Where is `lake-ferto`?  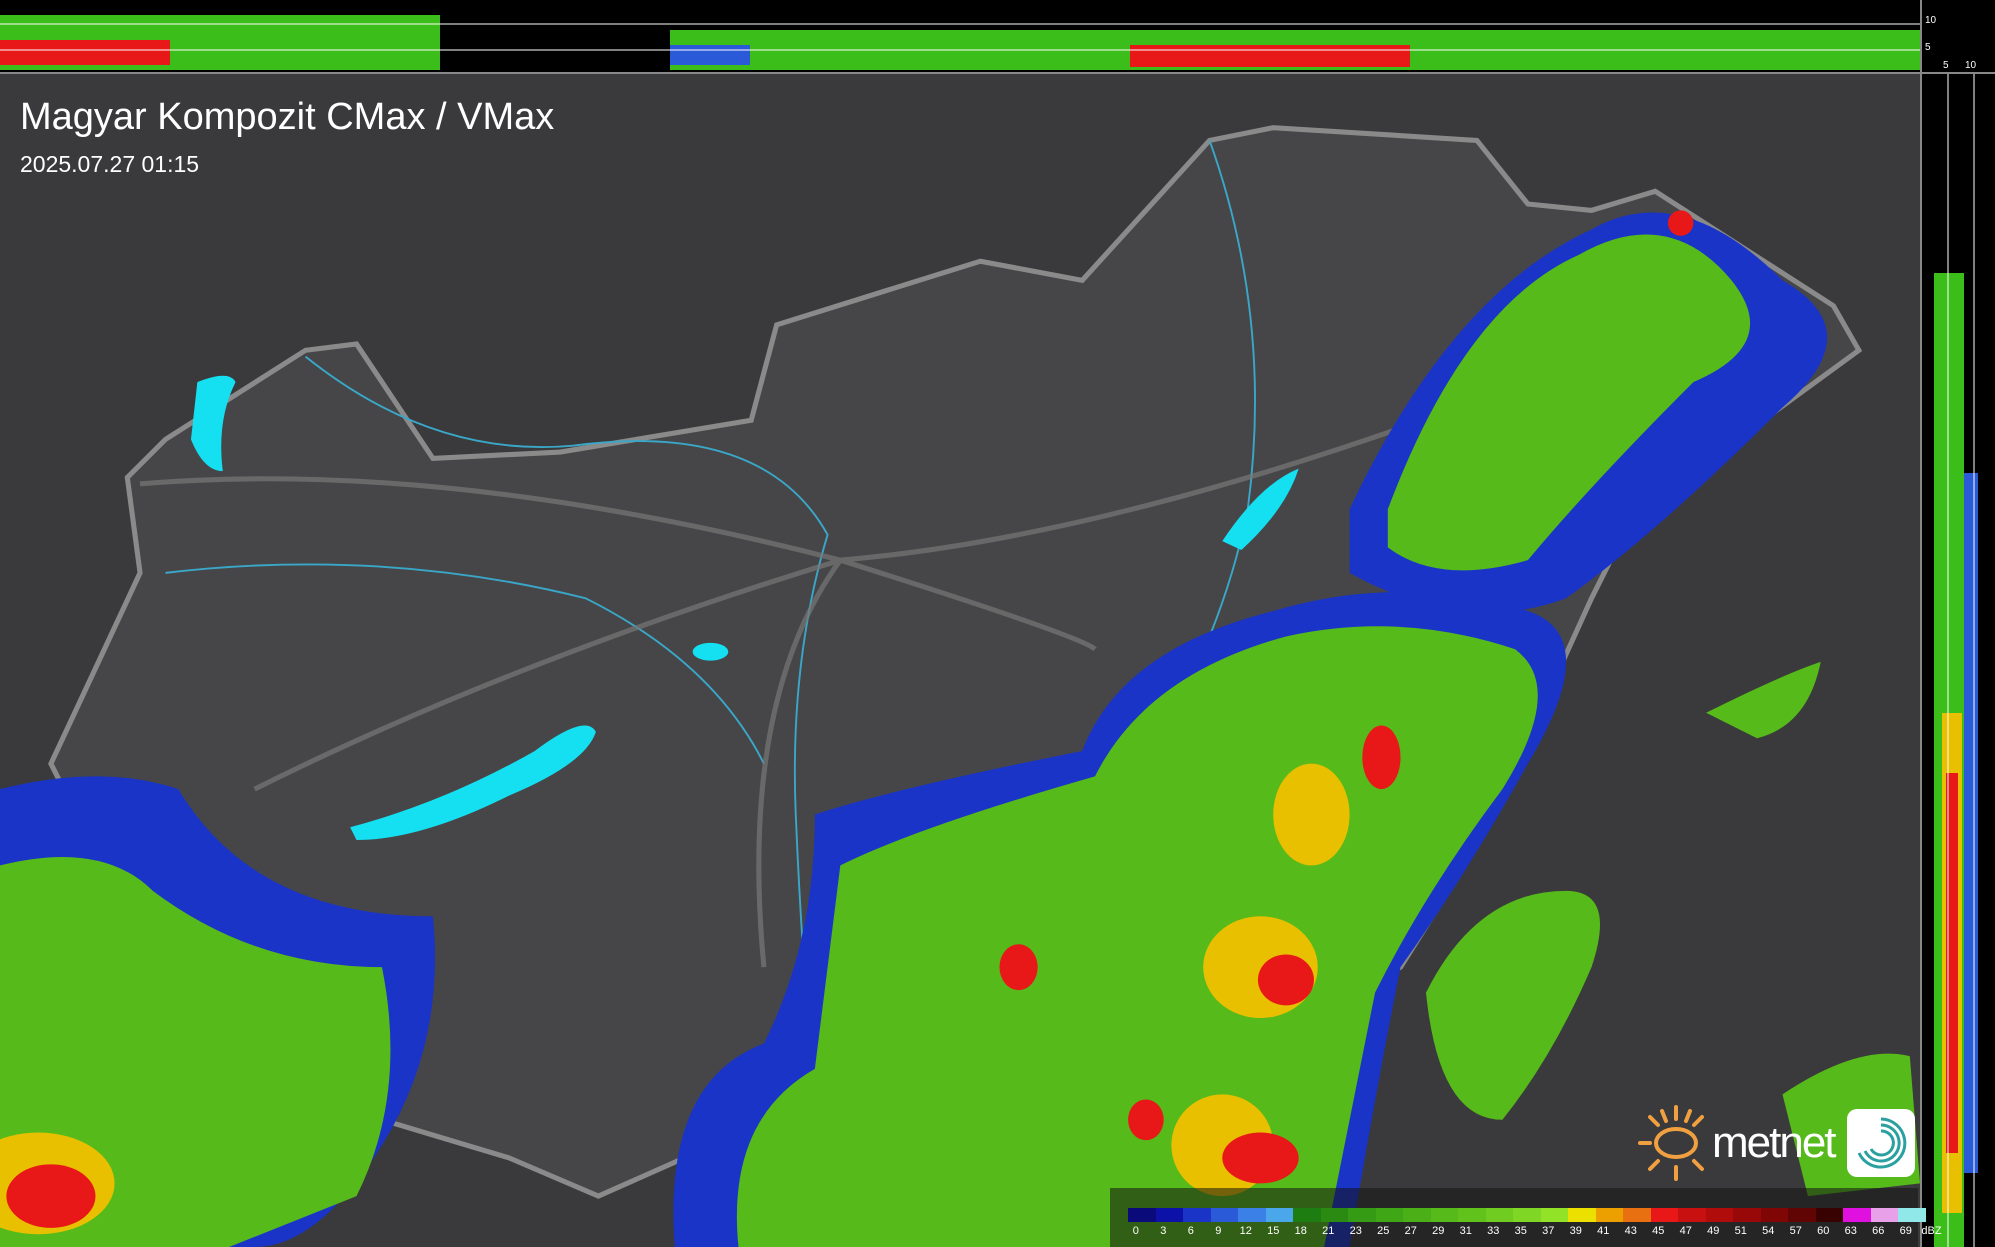
lake-ferto is located at coordinates (213, 423).